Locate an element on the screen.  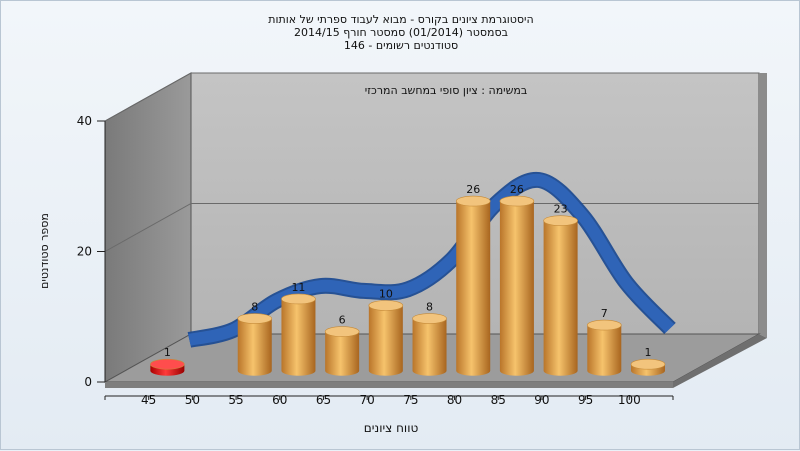
data-label-8: 26 is located at coordinates (517, 189).